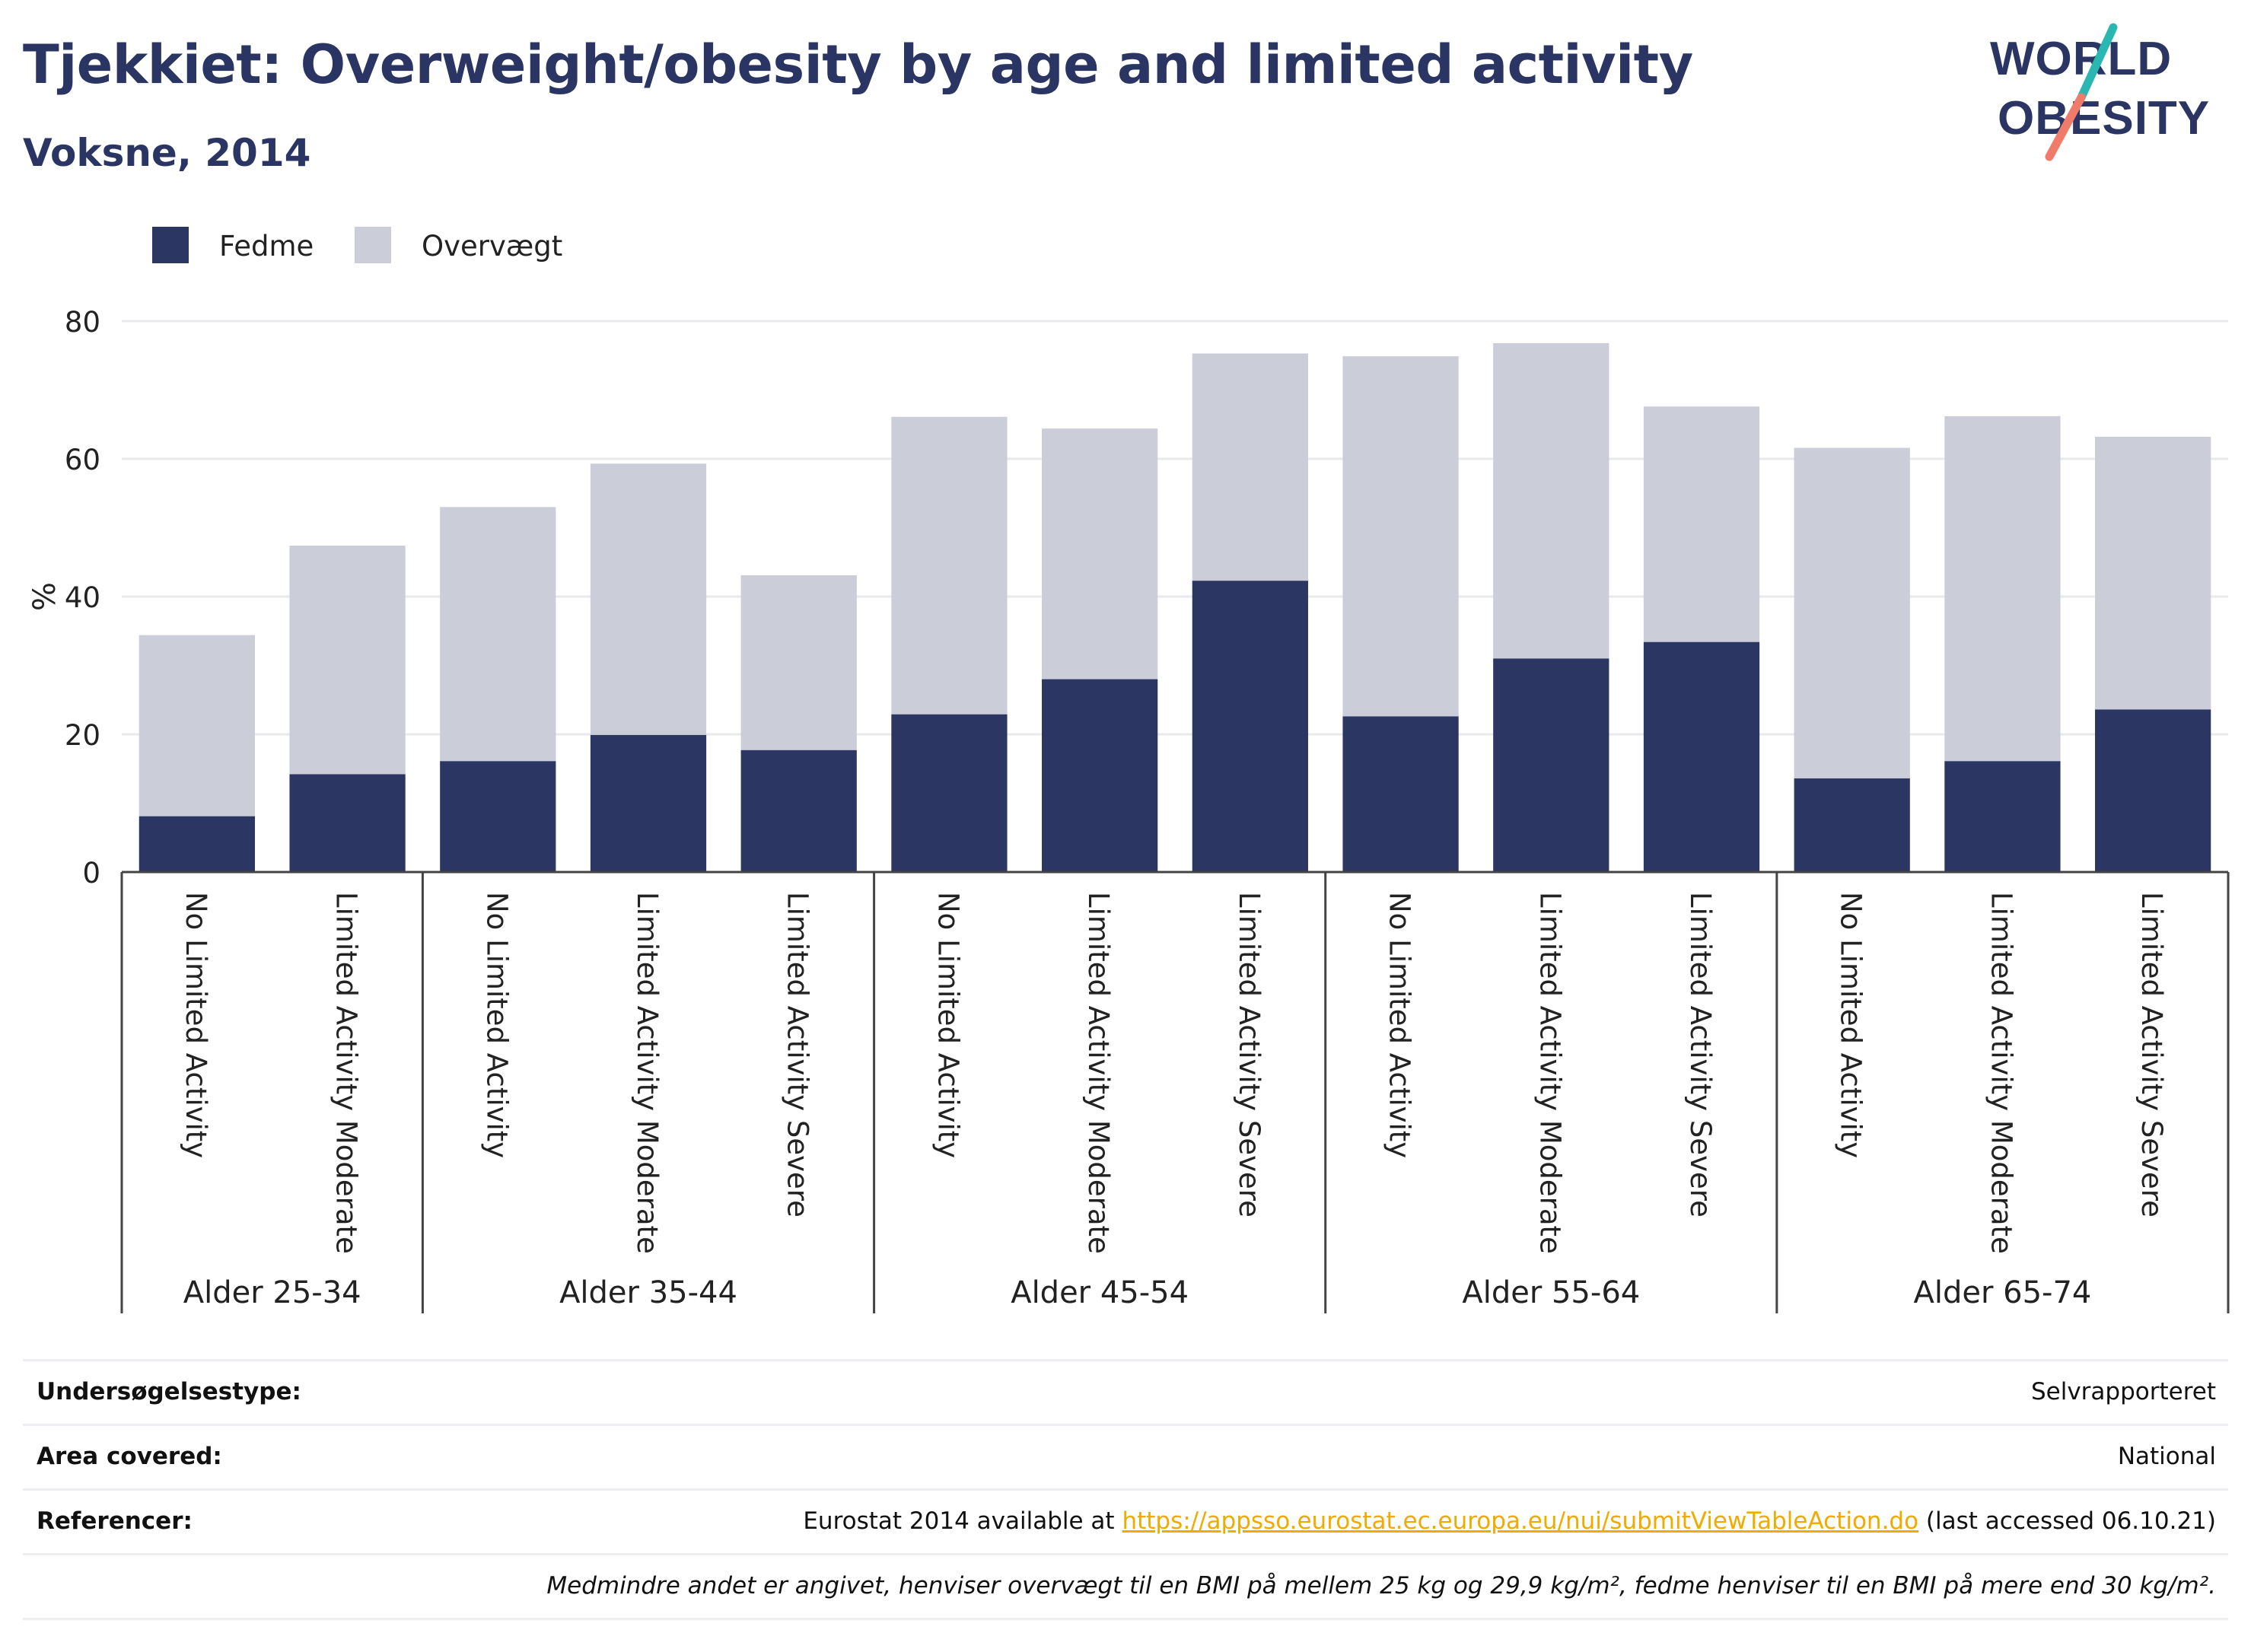  I want to click on logo-line-1: WORLD, so click(2081, 59).